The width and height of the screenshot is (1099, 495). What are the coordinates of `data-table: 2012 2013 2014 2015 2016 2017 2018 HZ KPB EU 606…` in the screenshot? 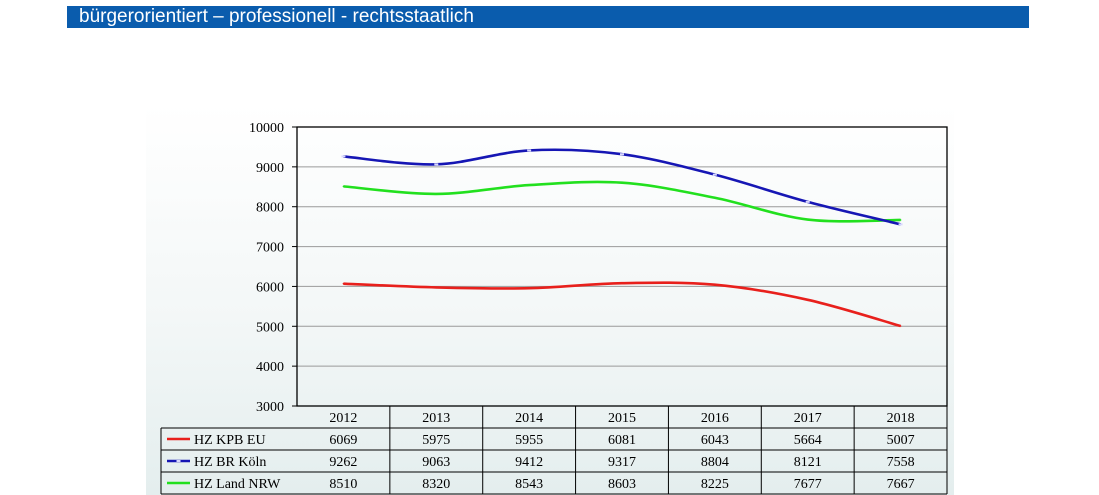 It's located at (554, 450).